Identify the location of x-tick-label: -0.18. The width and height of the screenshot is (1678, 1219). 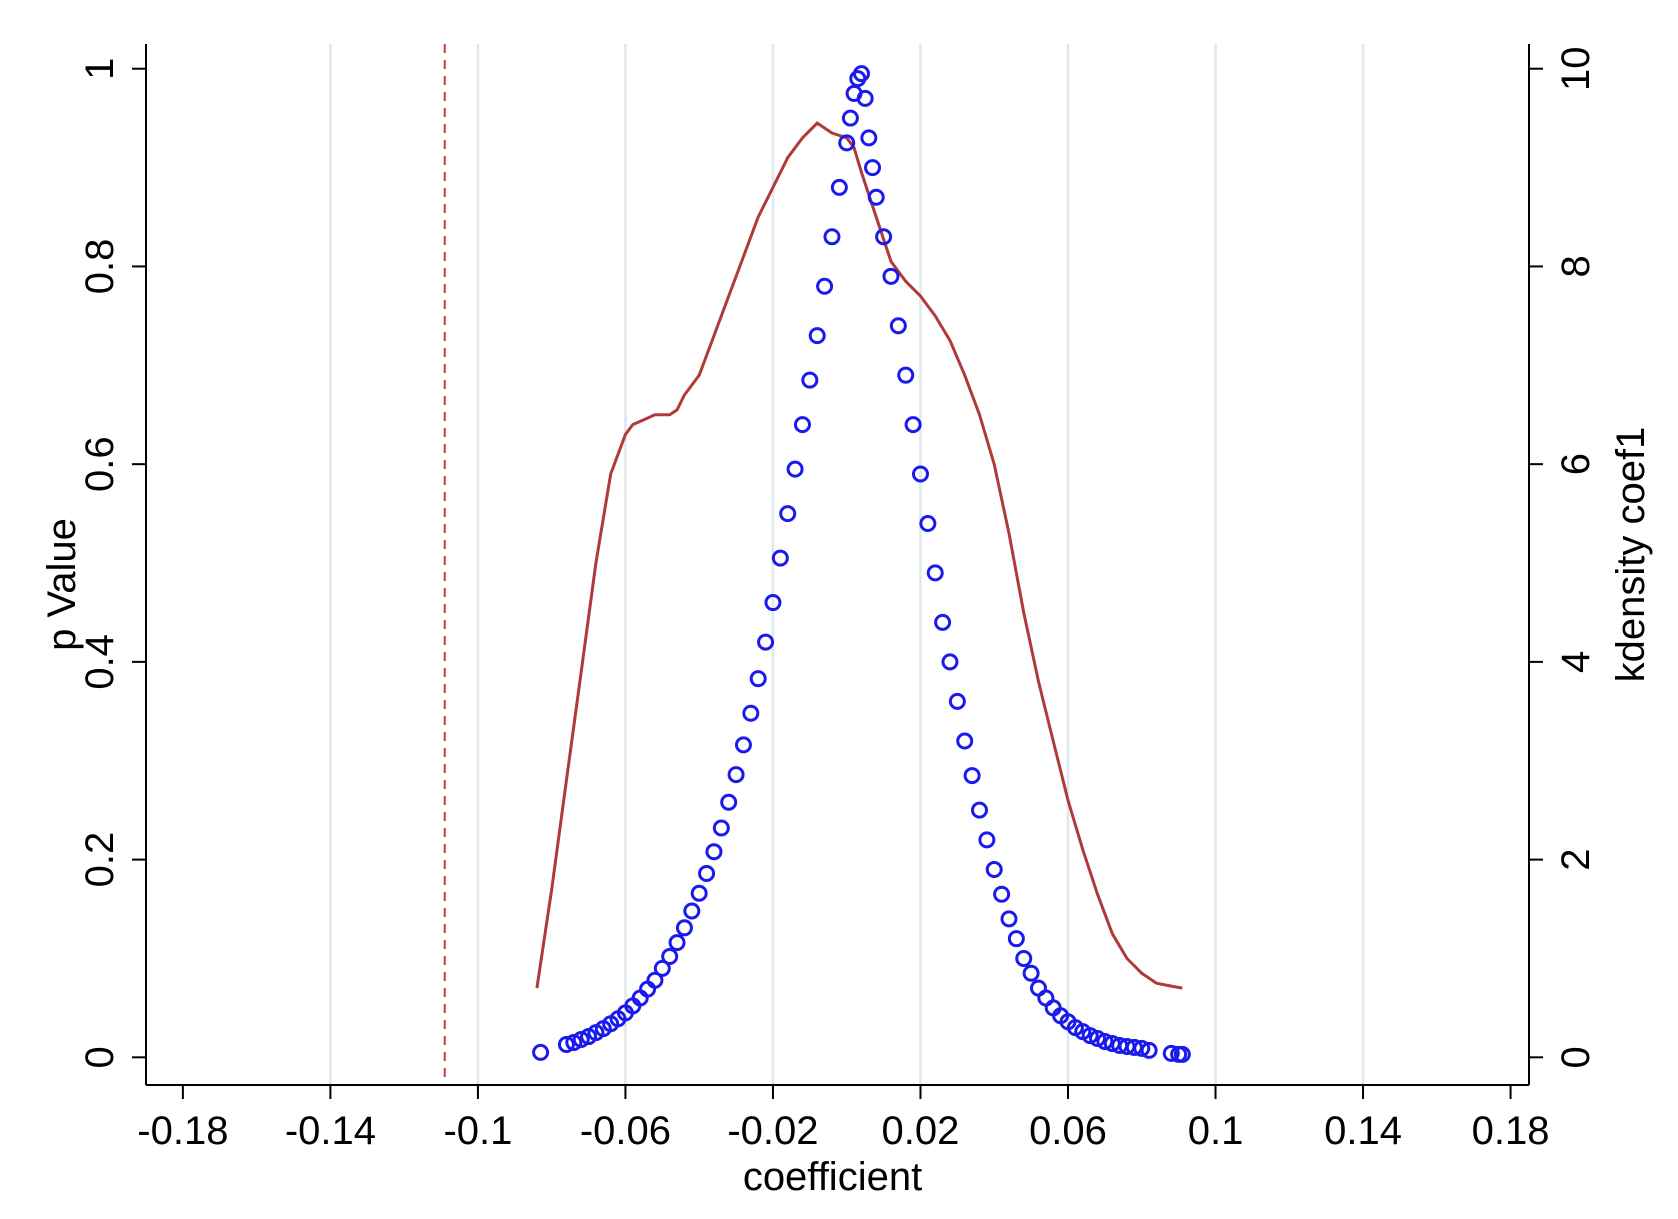
(182, 1131).